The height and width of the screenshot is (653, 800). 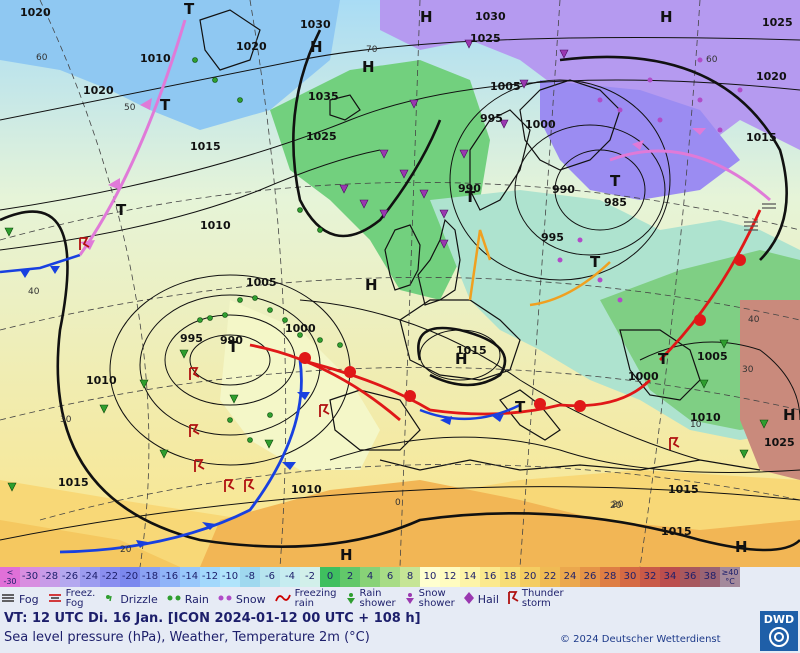 What do you see at coordinates (542, 598) in the screenshot?
I see `legend-item-label: Thunder storm` at bounding box center [542, 598].